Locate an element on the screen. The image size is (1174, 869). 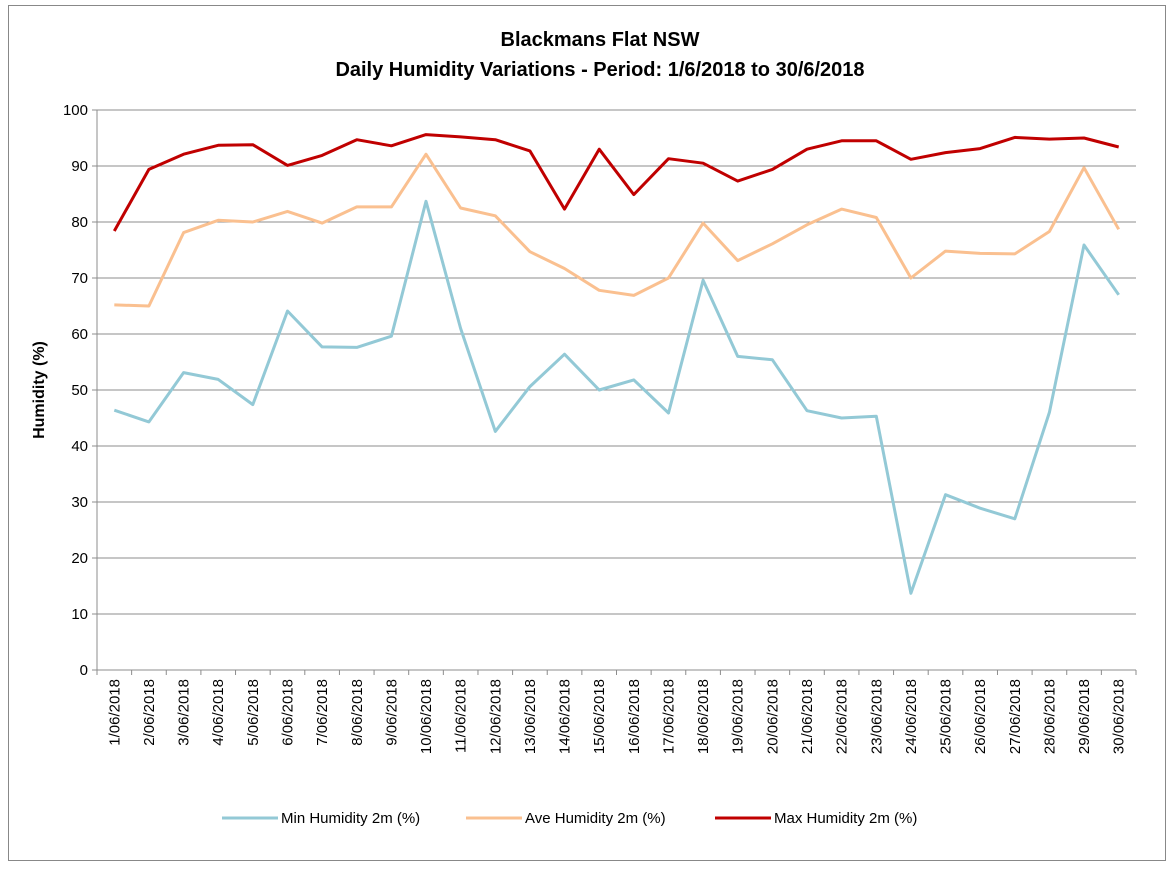
x-tick-label: 15/06/2018 is located at coordinates (599, 716).